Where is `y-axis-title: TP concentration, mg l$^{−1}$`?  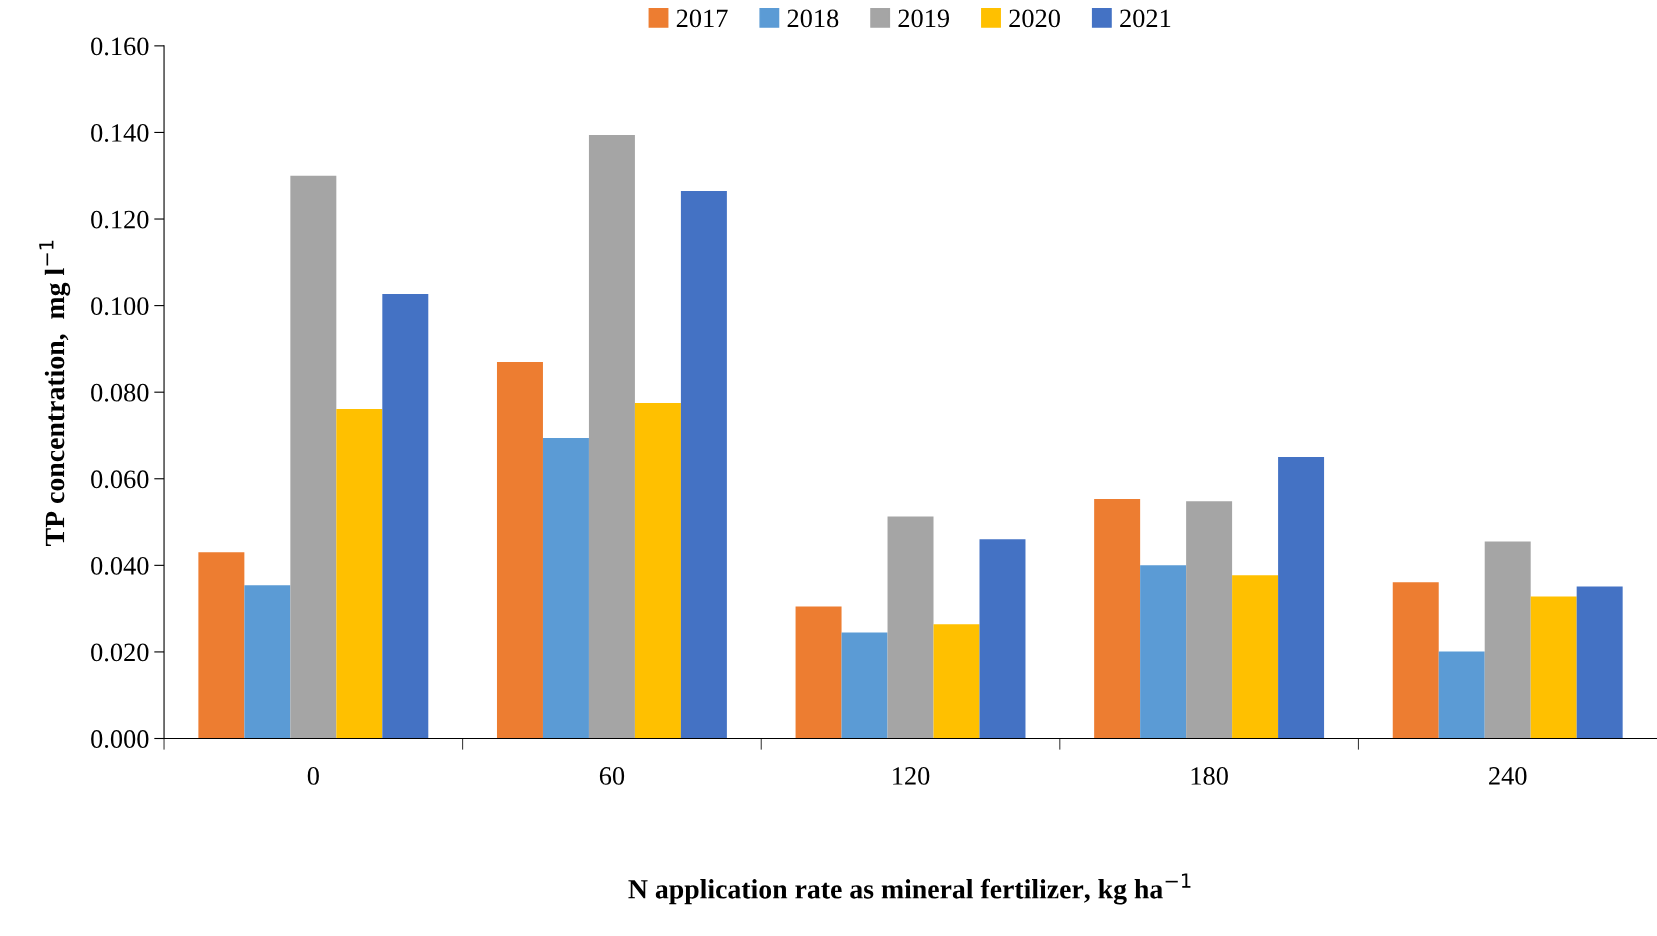 y-axis-title: TP concentration, mg l$^{−1}$ is located at coordinates (55, 393).